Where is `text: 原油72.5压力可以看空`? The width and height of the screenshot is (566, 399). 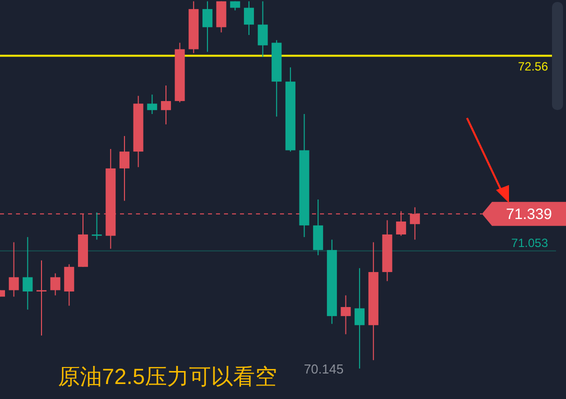
text: 原油72.5压力可以看空 is located at coordinates (167, 376).